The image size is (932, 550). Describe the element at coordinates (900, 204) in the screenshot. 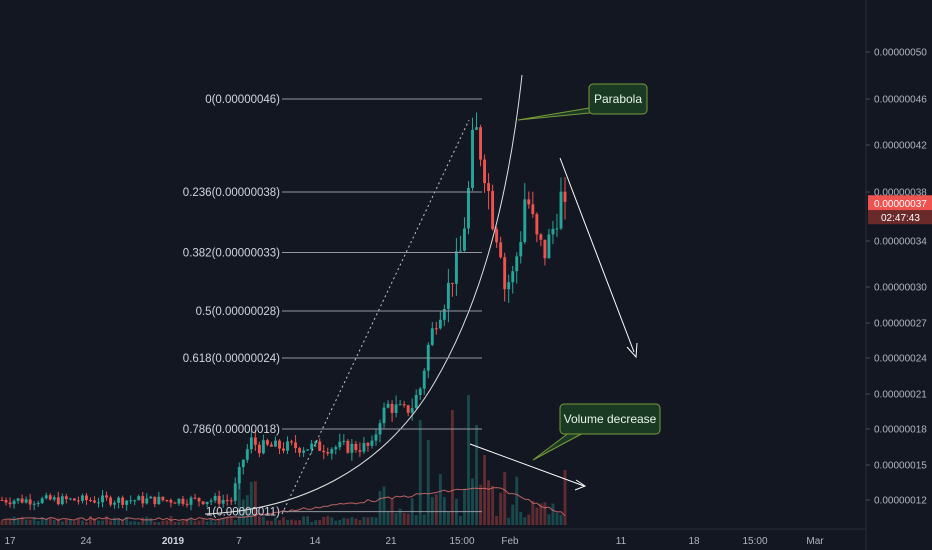

I see `current-price-text: 0.00000037` at that location.